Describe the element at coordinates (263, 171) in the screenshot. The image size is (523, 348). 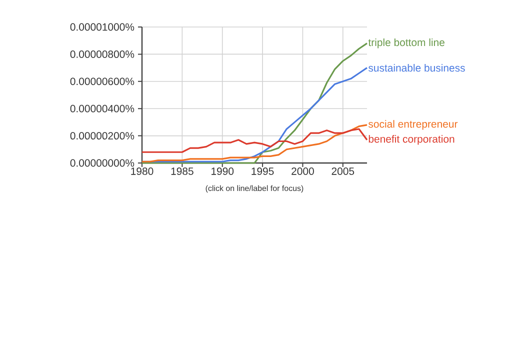
I see `x-tick-label: 1995` at that location.